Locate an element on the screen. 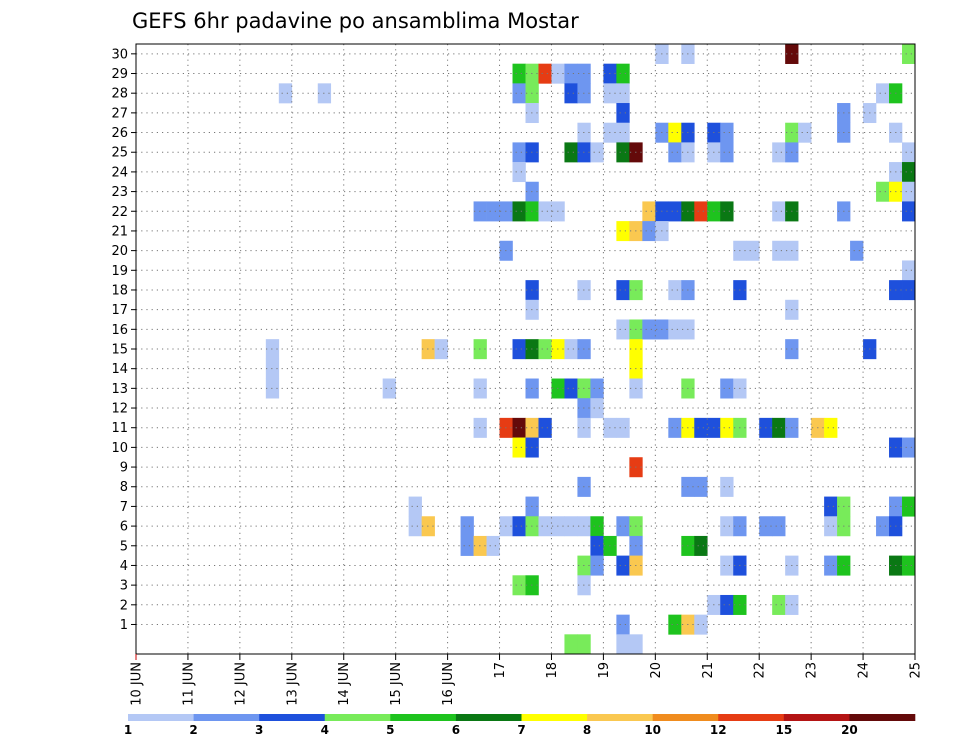 This screenshot has height=742, width=960. y-tick-label: 26 is located at coordinates (119, 133).